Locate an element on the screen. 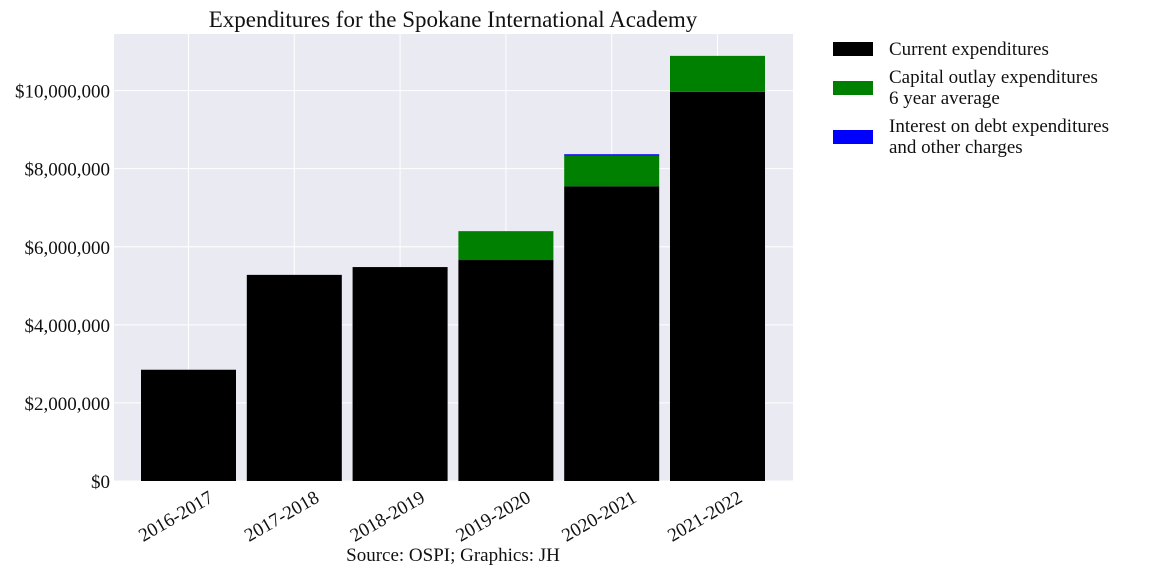 Image resolution: width=1152 pixels, height=576 pixels. y-tick-label: $2,000,000 is located at coordinates (68, 404).